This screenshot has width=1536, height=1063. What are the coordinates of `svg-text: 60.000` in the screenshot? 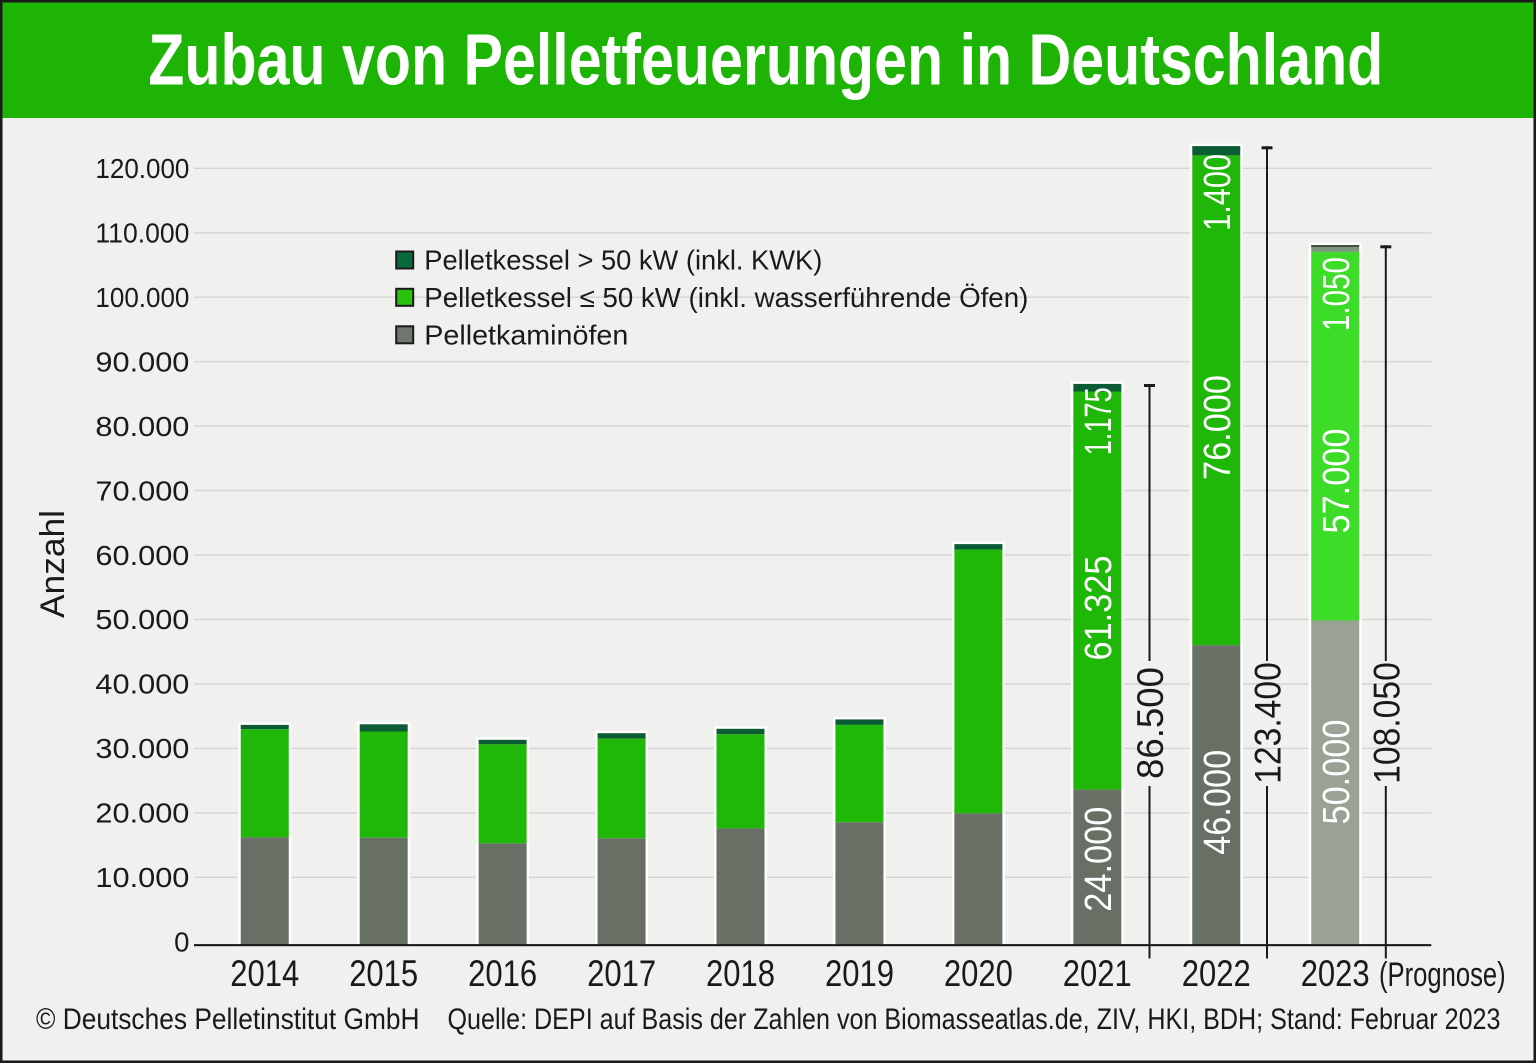 It's located at (142, 555).